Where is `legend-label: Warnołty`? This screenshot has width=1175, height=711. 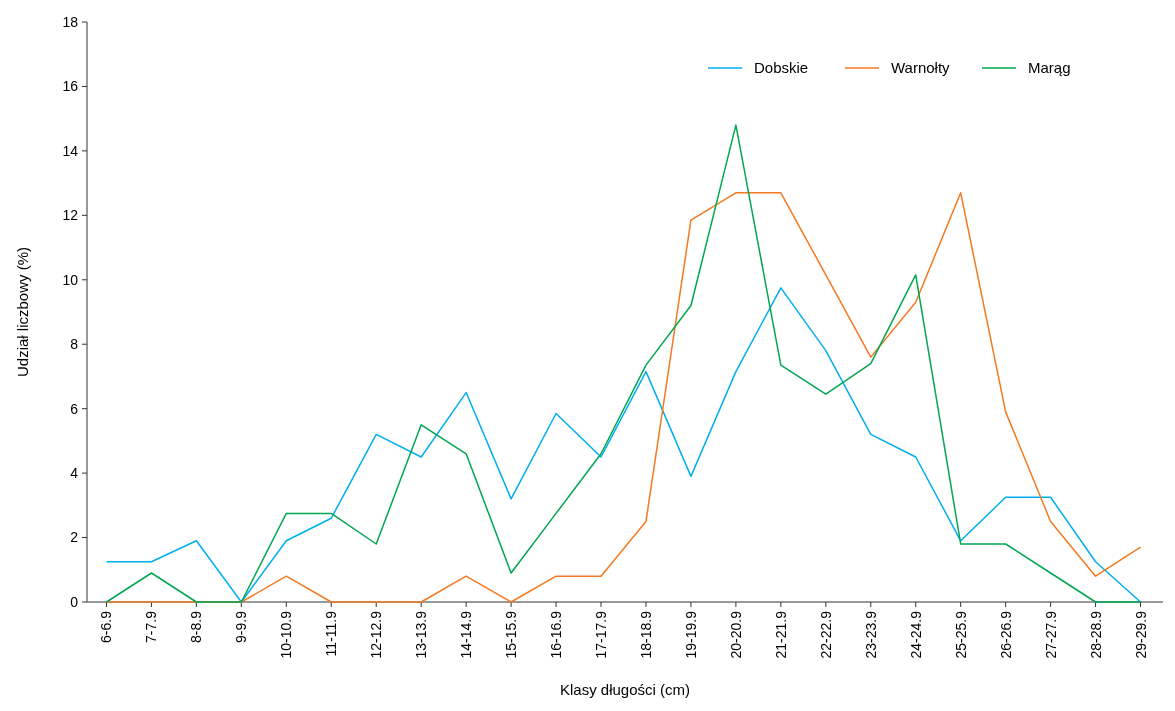
legend-label: Warnołty is located at coordinates (921, 68).